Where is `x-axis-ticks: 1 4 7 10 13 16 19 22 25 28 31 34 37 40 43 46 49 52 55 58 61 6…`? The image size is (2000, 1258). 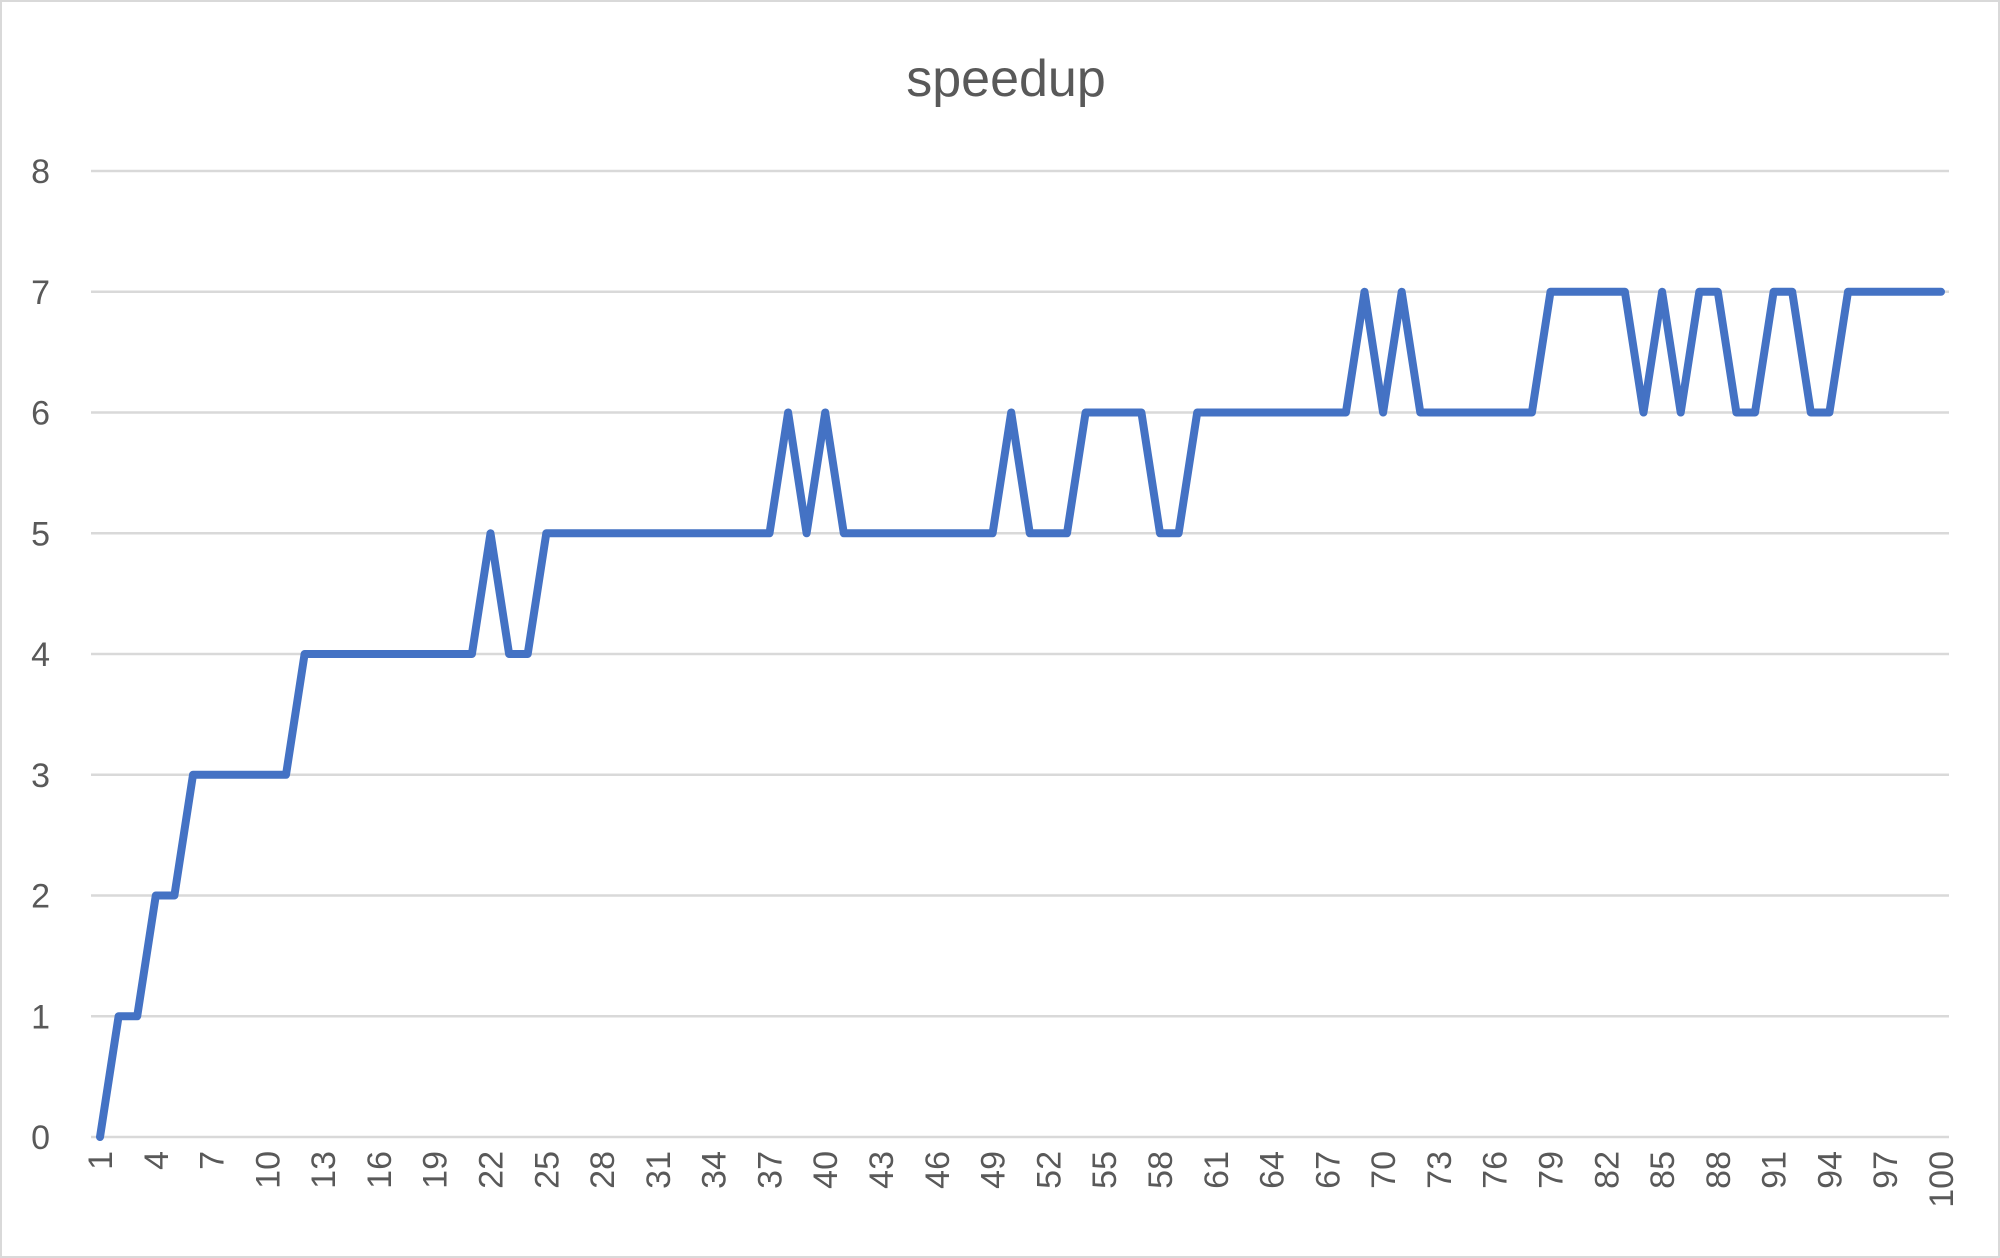 x-axis-ticks: 1 4 7 10 13 16 19 22 25 28 31 34 37 40 43 46 49 52 55 58 61 6… is located at coordinates (1021, 1179).